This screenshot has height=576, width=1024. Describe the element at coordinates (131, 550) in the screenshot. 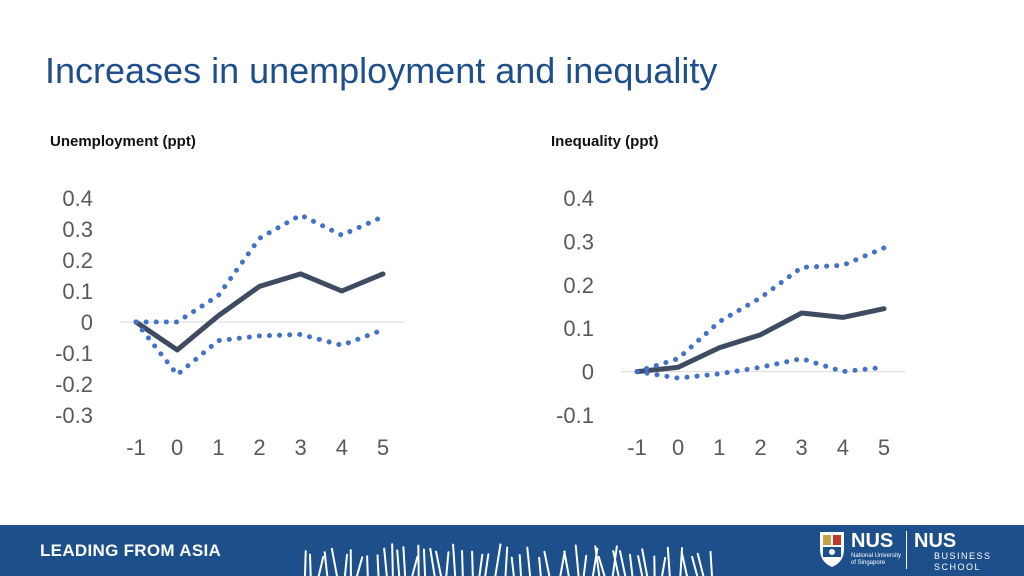

I see `footer-tagline: LEADING FROM ASIA` at that location.